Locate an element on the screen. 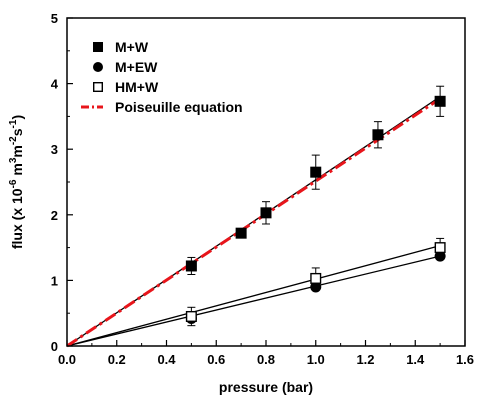 This screenshot has width=482, height=404. y-tick-label: 1 is located at coordinates (54, 280).